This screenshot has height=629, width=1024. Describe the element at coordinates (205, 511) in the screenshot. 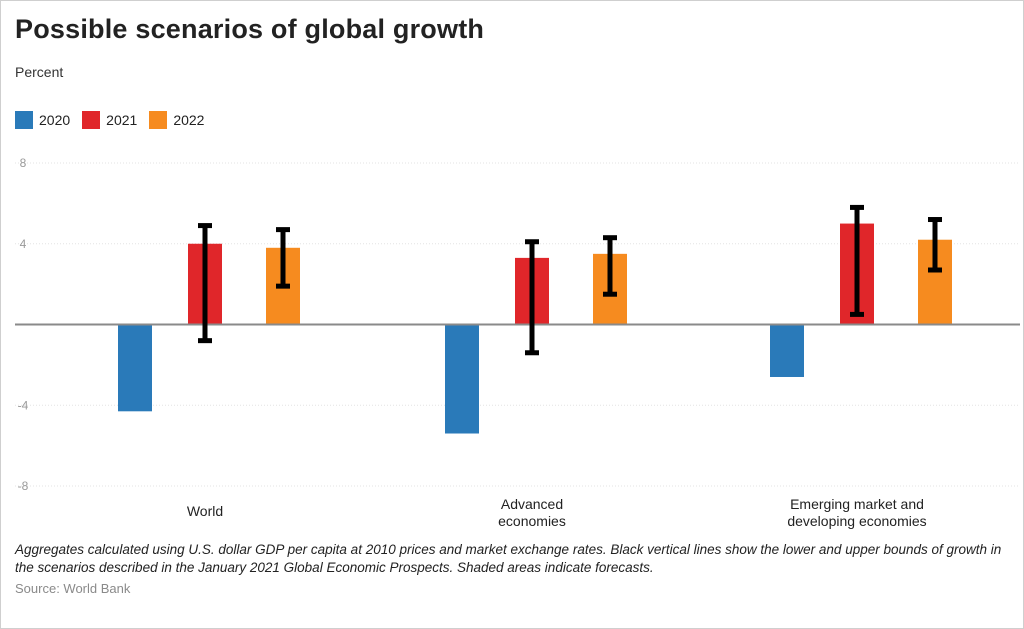

I see `category-label: World` at that location.